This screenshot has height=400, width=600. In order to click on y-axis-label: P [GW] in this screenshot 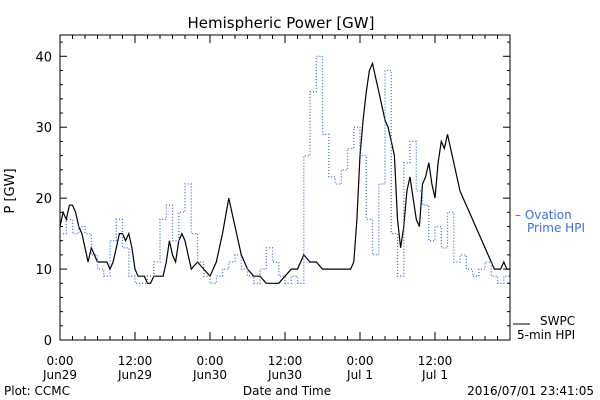, I will do `click(10, 190)`.